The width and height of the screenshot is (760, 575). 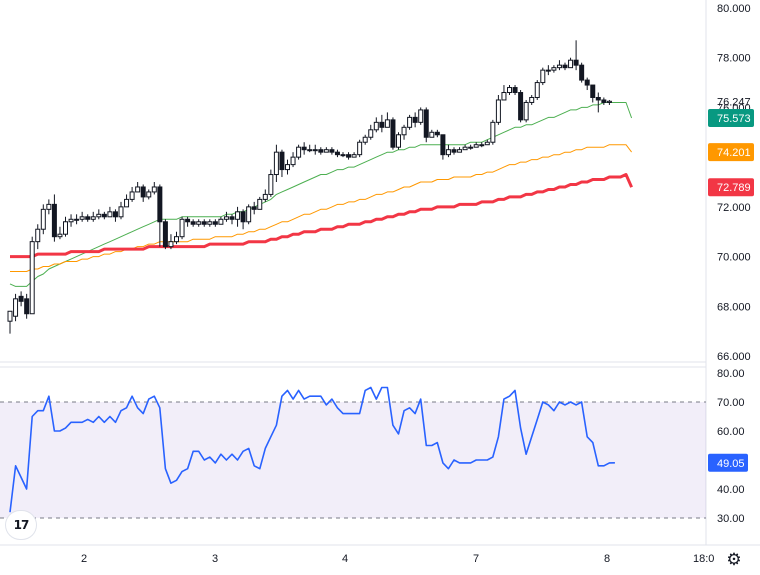 What do you see at coordinates (734, 153) in the screenshot?
I see `ma-value-badge-label-2: 74.201` at bounding box center [734, 153].